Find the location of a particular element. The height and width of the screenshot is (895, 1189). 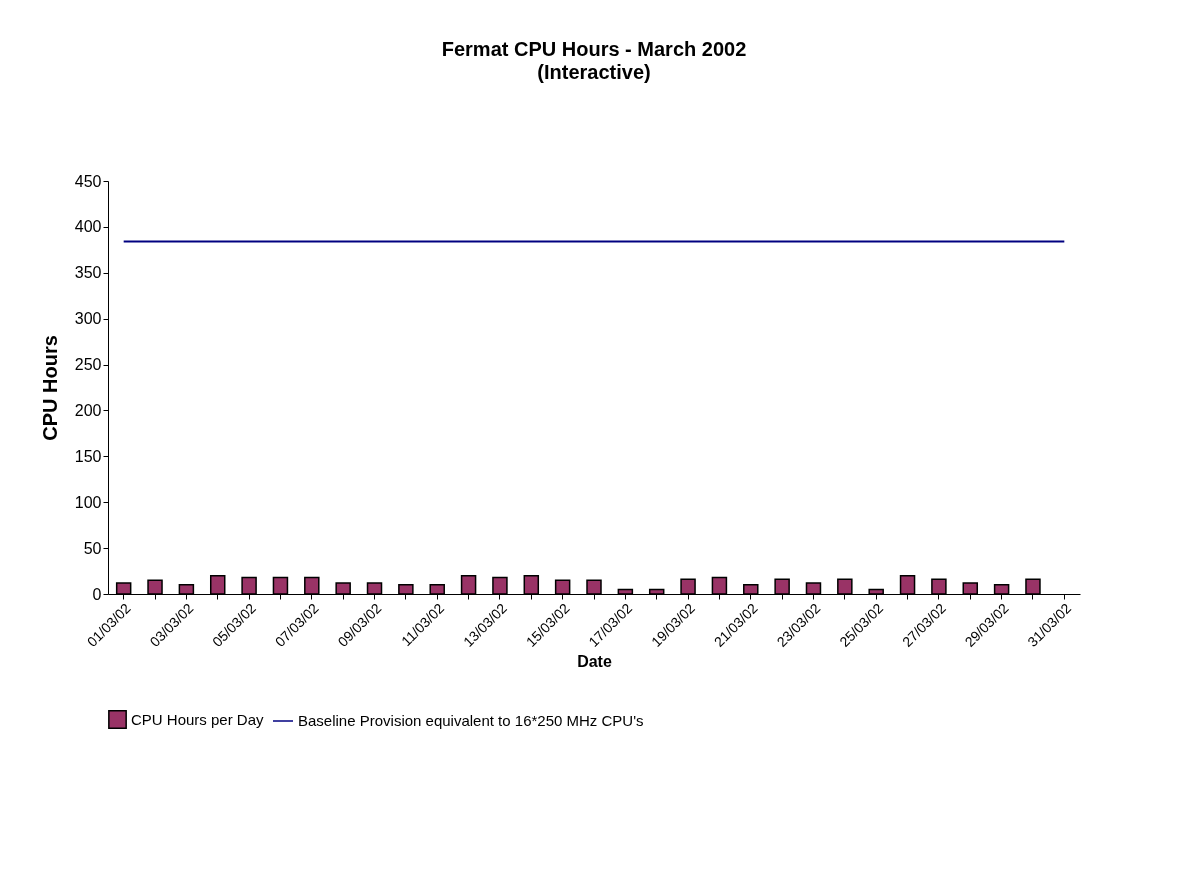

legend-label: Baseline Provision equivalent to 16*250 MHz CPU's is located at coordinates (471, 720).